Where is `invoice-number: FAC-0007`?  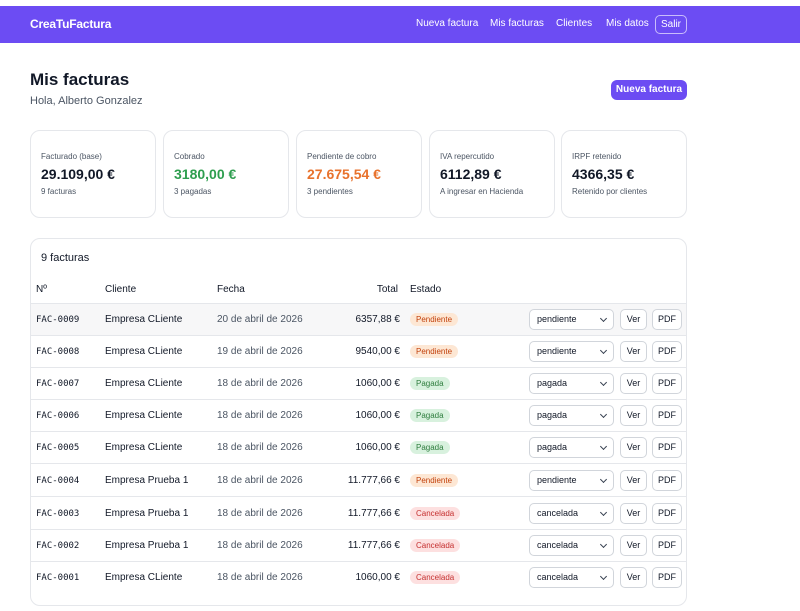
invoice-number: FAC-0007 is located at coordinates (58, 384).